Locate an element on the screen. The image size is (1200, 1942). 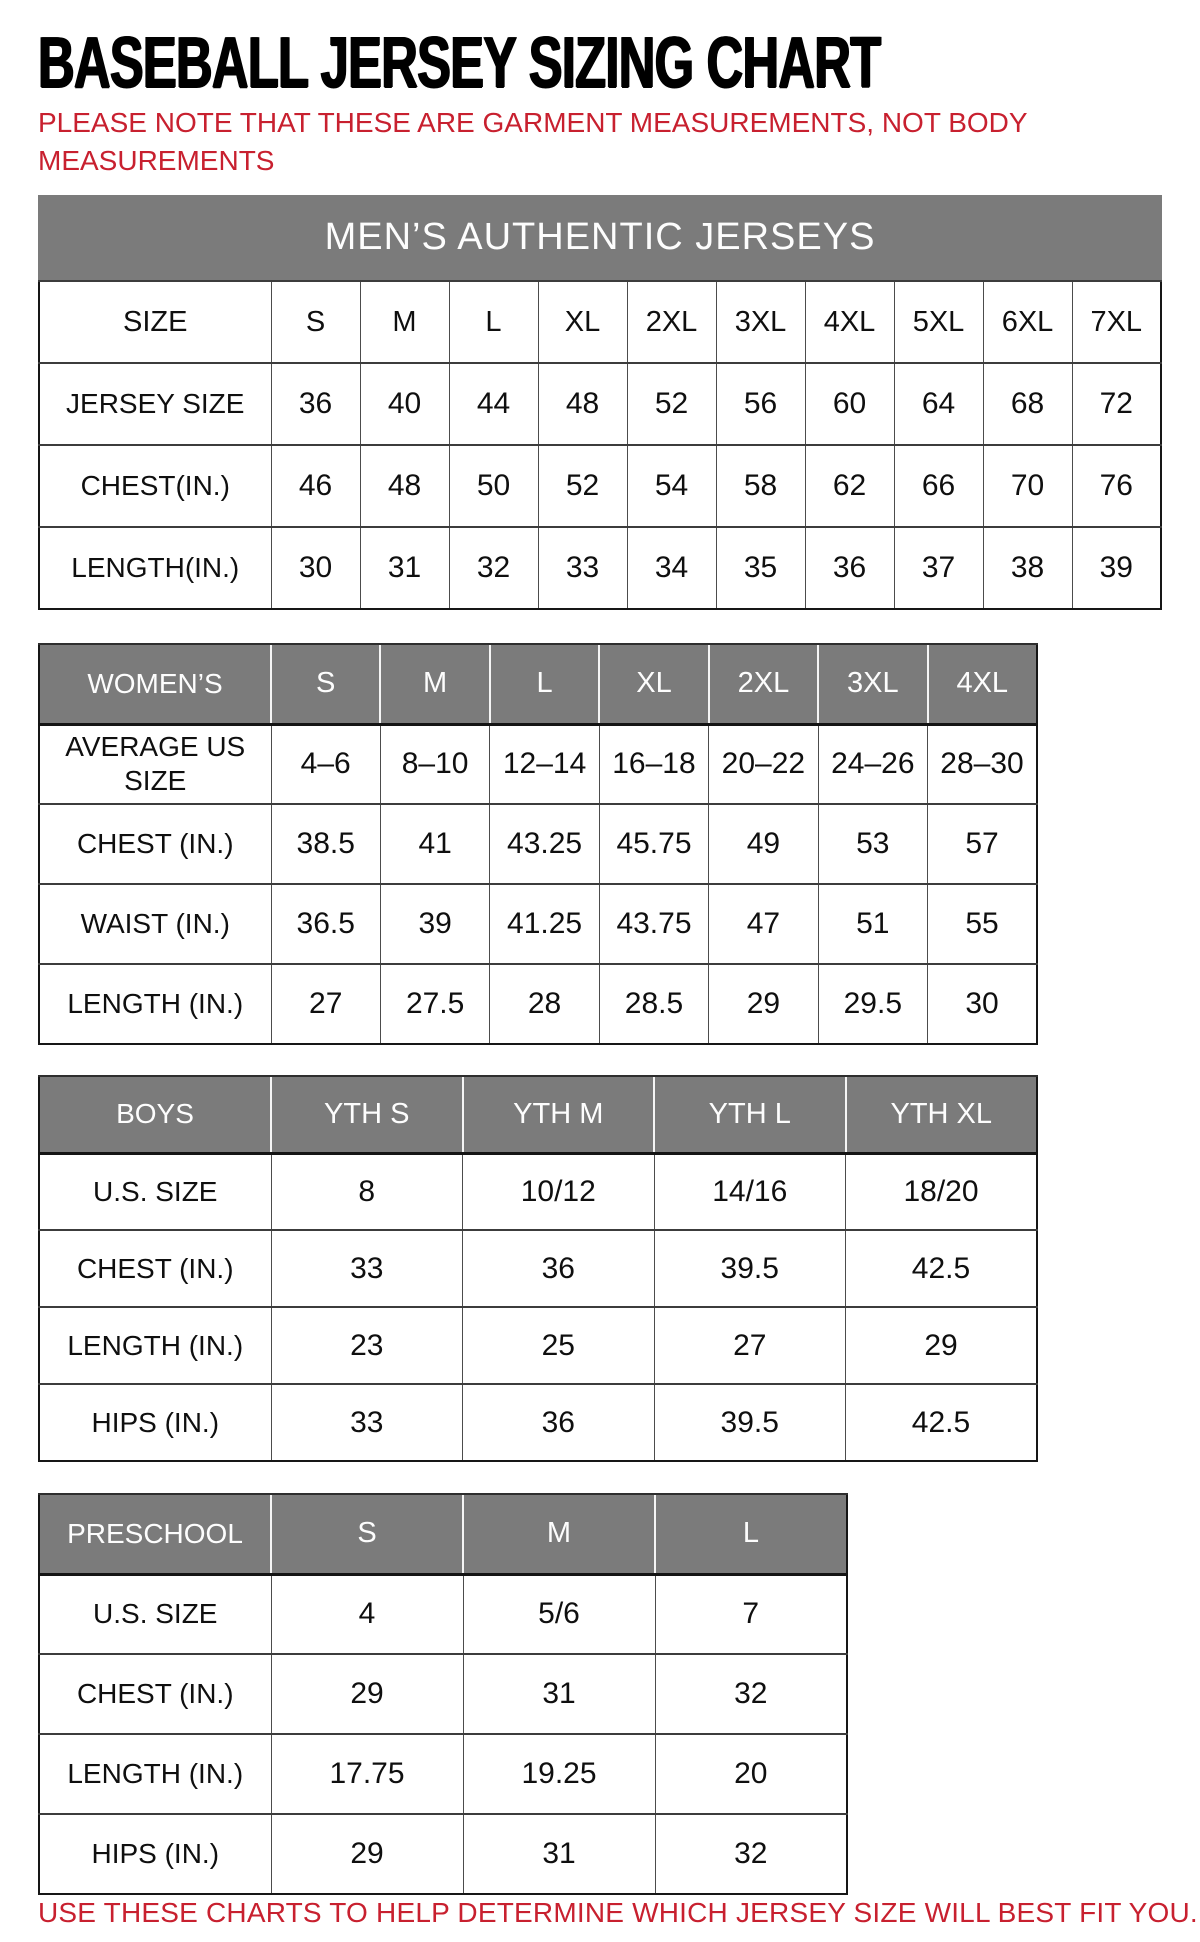
header-row: BOYS YTH S YTH M YTH L YTH XL is located at coordinates (538, 1115).